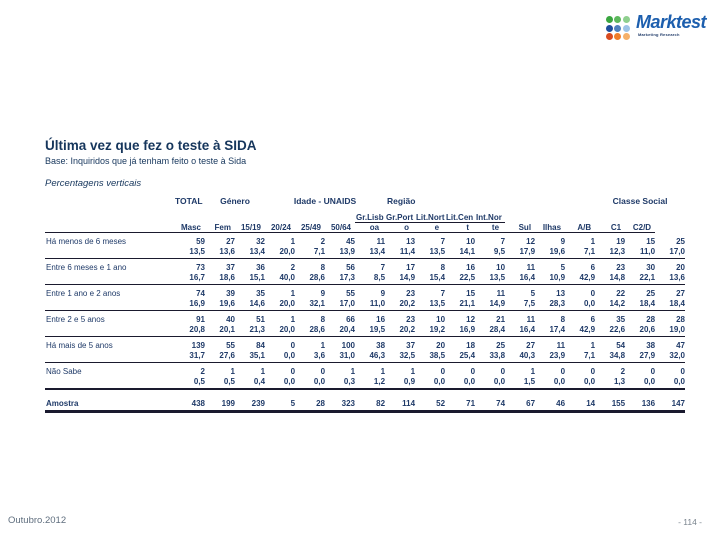  I want to click on count-cell: 13, so click(411, 241).